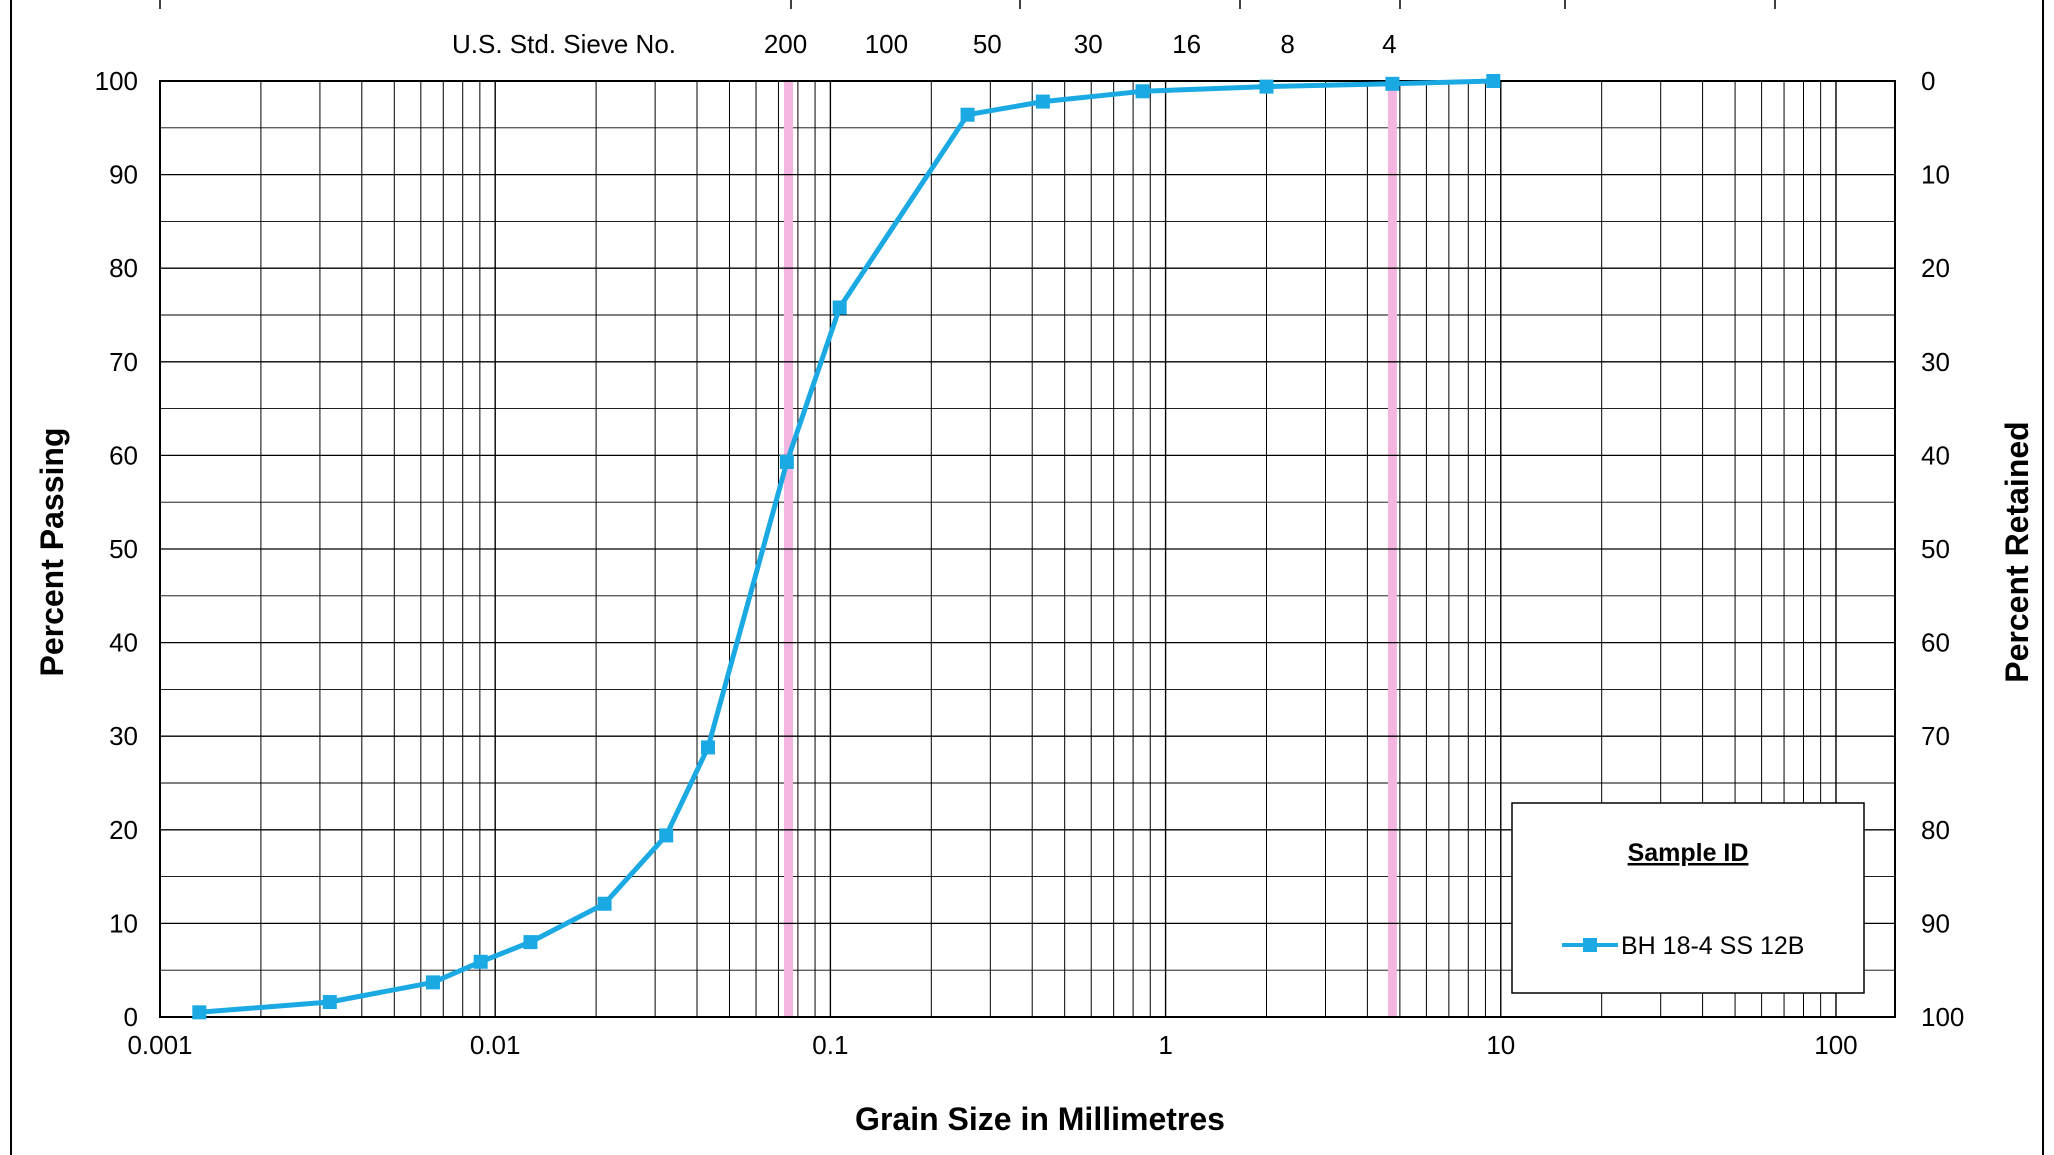 This screenshot has height=1155, width=2054. I want to click on legend-title: Sample ID, so click(1688, 853).